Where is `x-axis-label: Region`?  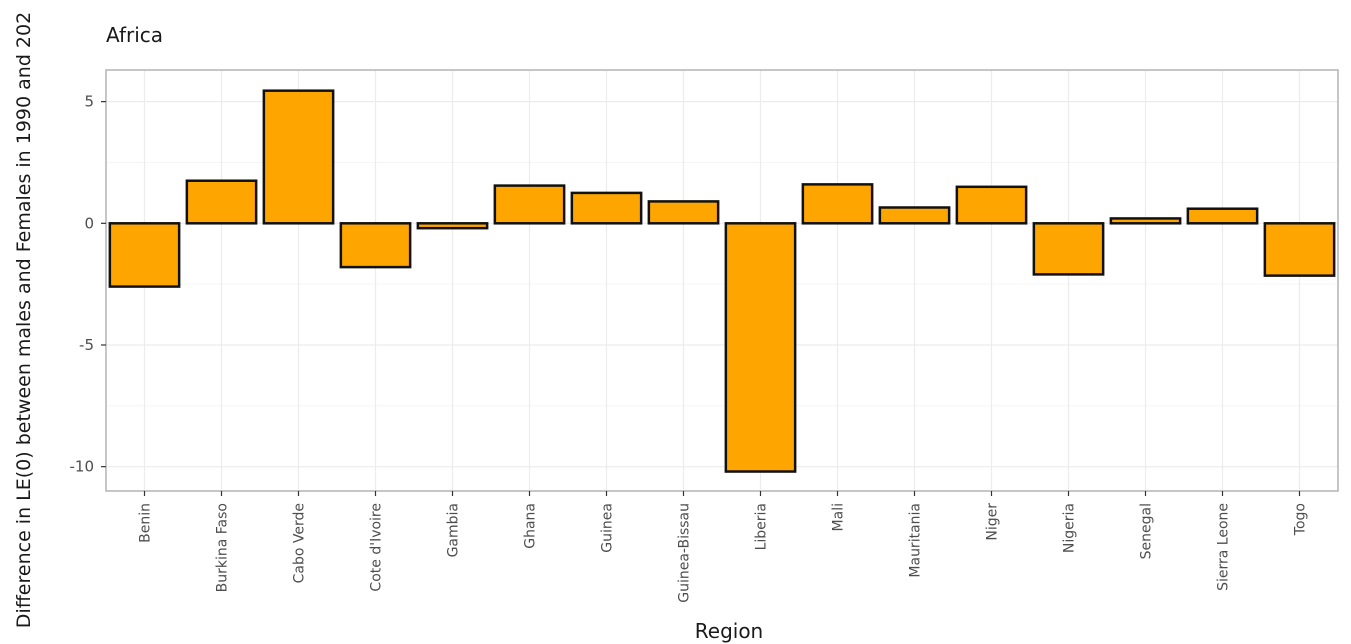
x-axis-label: Region is located at coordinates (729, 631).